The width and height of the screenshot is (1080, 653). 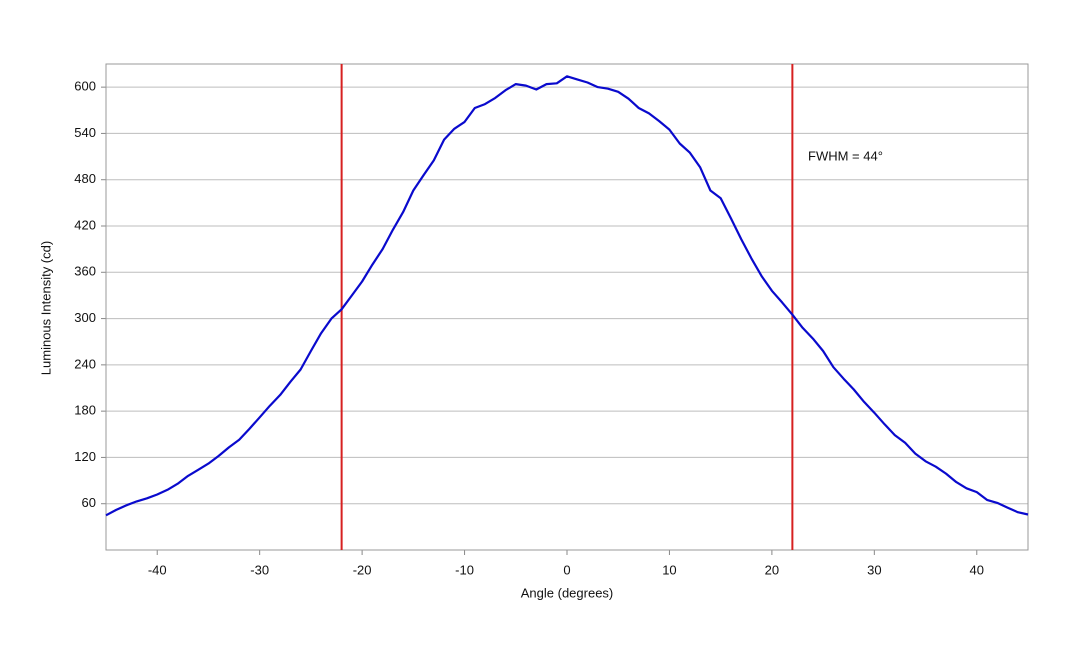 I want to click on y-tick-label: 360, so click(x=85, y=271).